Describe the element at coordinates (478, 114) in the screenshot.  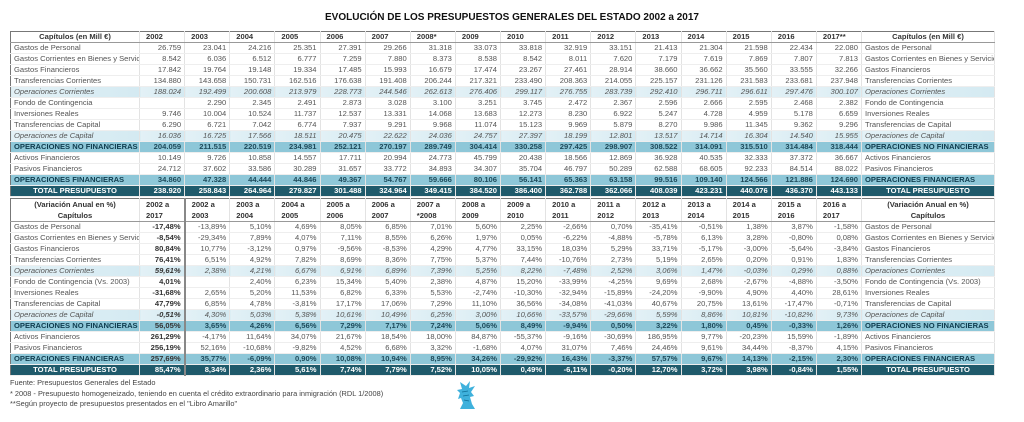
I see `cell-value: 13.683` at that location.